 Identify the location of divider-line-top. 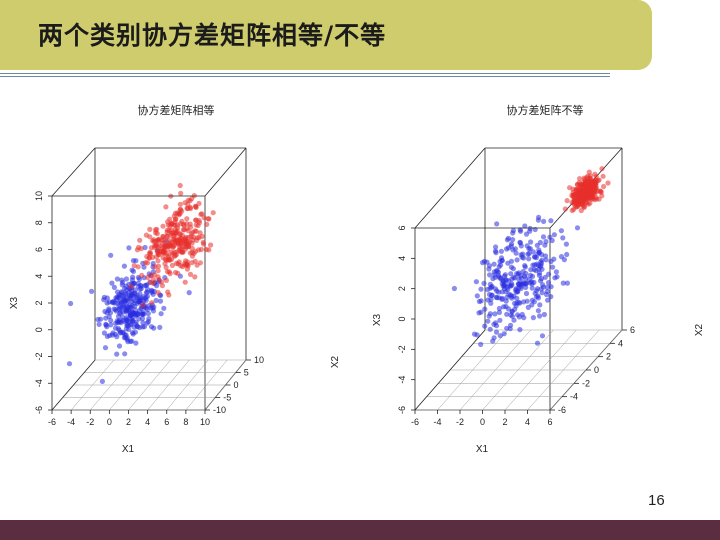
(305, 73).